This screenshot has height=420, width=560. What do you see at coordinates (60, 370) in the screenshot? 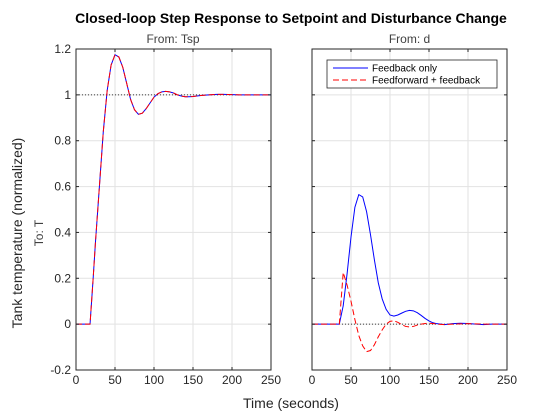
I see `y-tick-label: -0.2` at bounding box center [60, 370].